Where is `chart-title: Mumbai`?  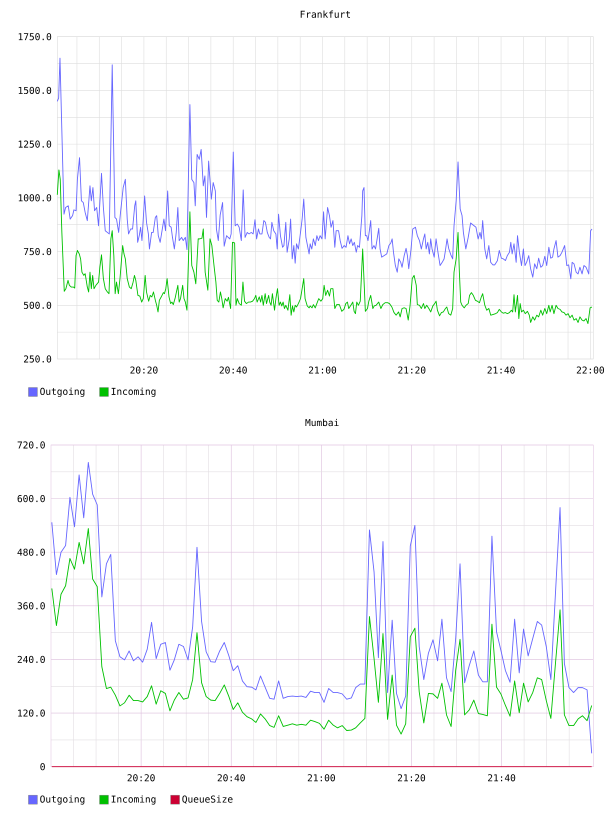 chart-title: Mumbai is located at coordinates (322, 422).